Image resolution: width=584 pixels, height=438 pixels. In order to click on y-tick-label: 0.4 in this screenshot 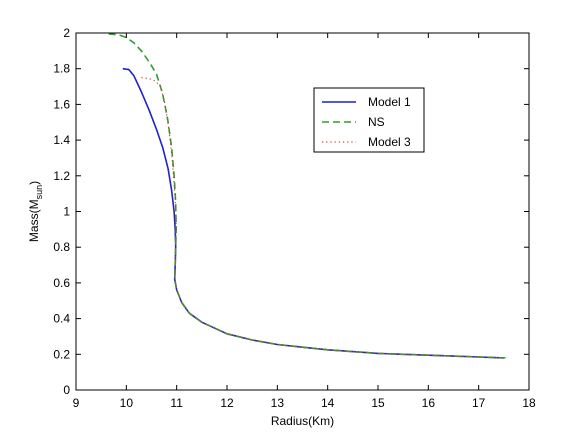, I will do `click(61, 319)`.